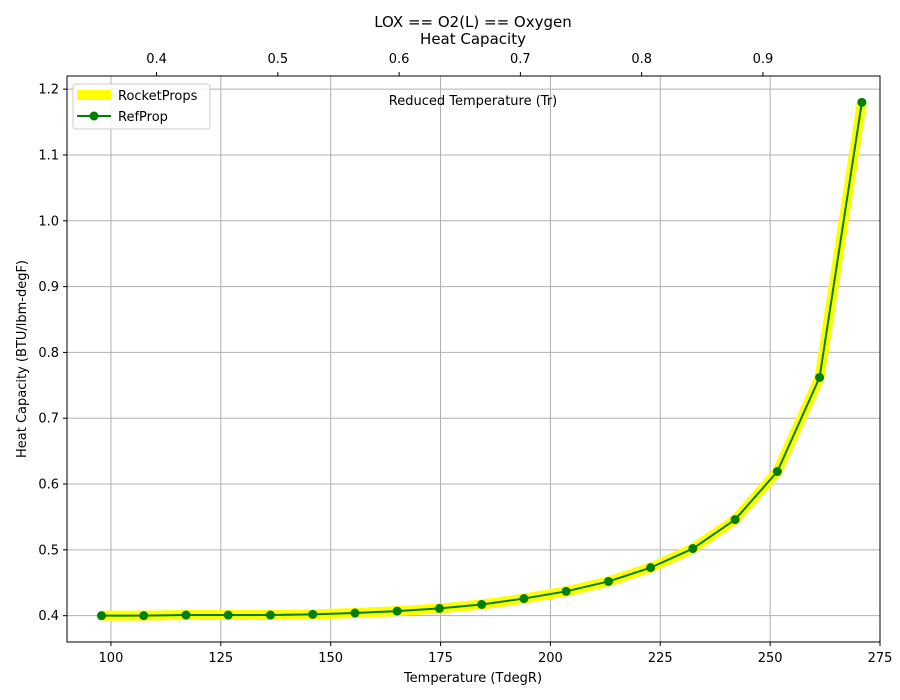 The width and height of the screenshot is (900, 700). Describe the element at coordinates (330, 658) in the screenshot. I see `x-tick-label: 150` at that location.